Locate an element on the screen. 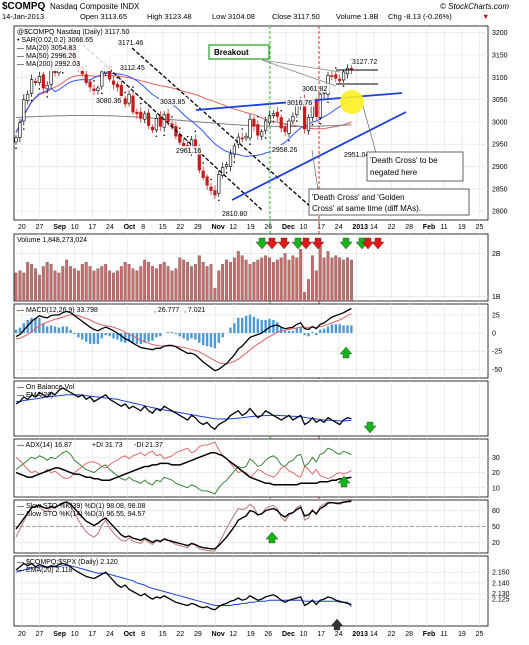 This screenshot has width=529, height=645. x-tick-label-bottom: Dec is located at coordinates (288, 634).